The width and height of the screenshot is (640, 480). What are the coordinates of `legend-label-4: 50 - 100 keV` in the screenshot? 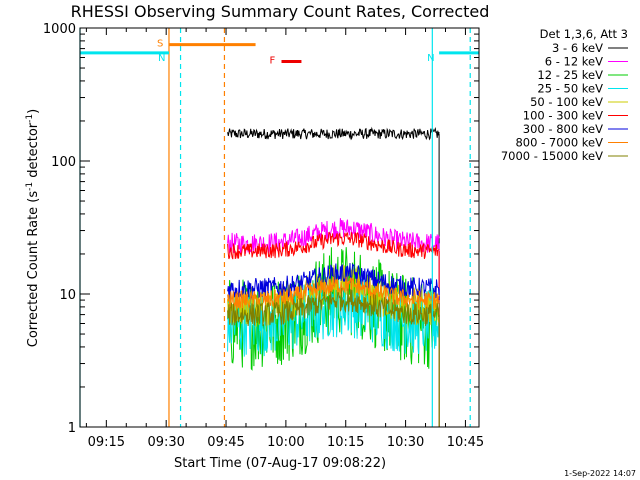 It's located at (566, 102).